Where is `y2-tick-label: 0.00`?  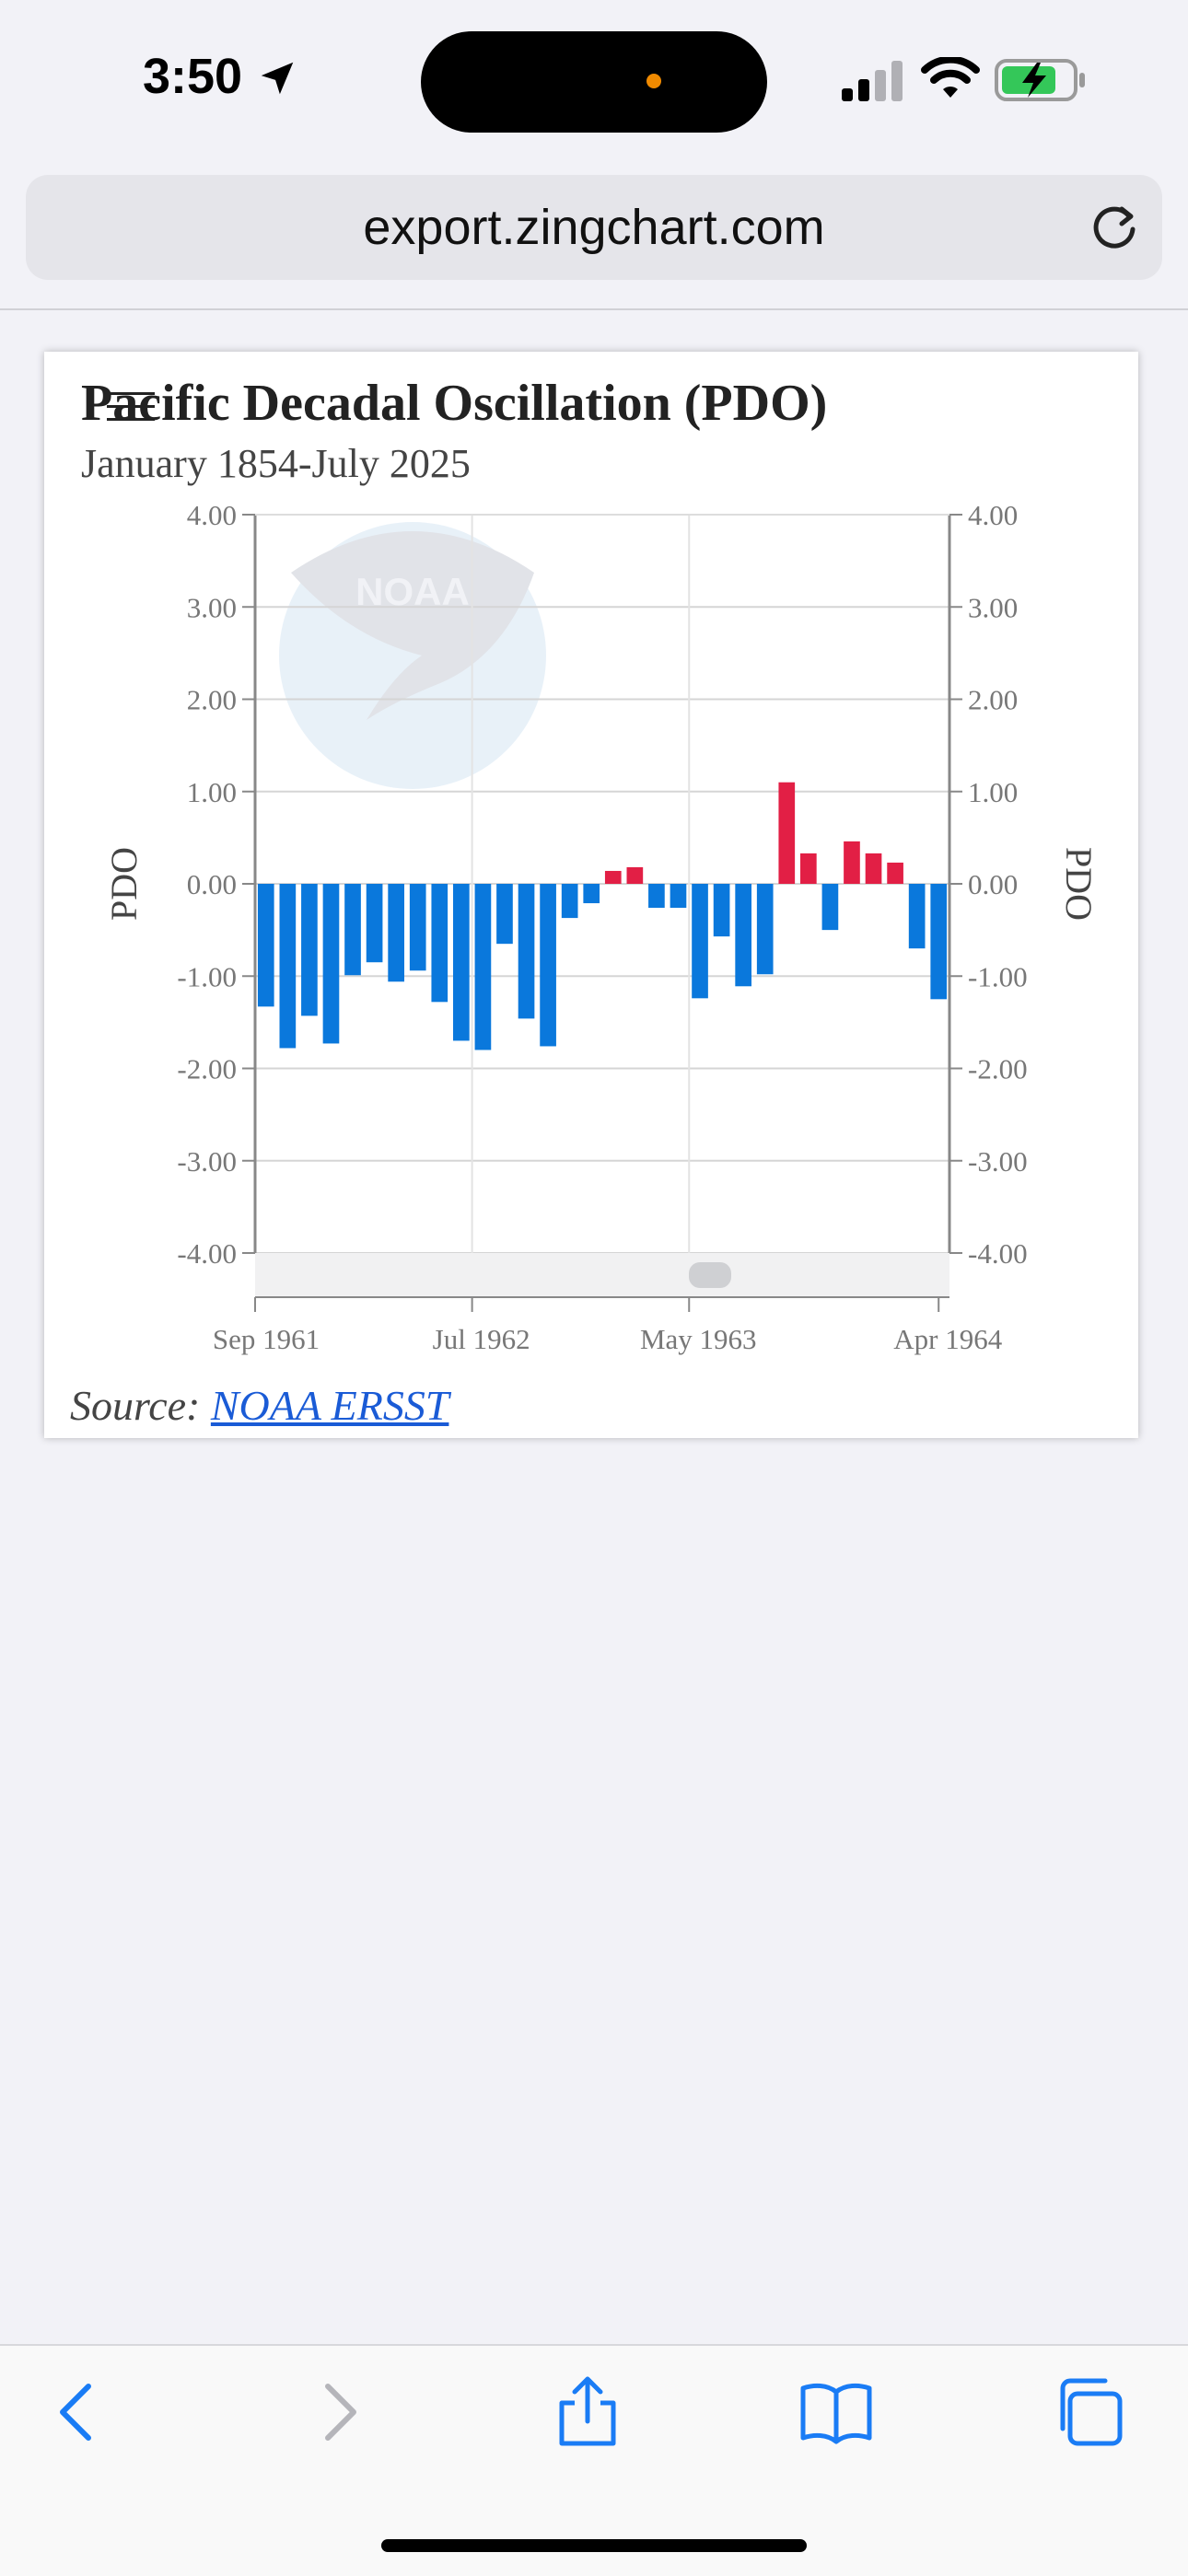 y2-tick-label: 0.00 is located at coordinates (993, 884).